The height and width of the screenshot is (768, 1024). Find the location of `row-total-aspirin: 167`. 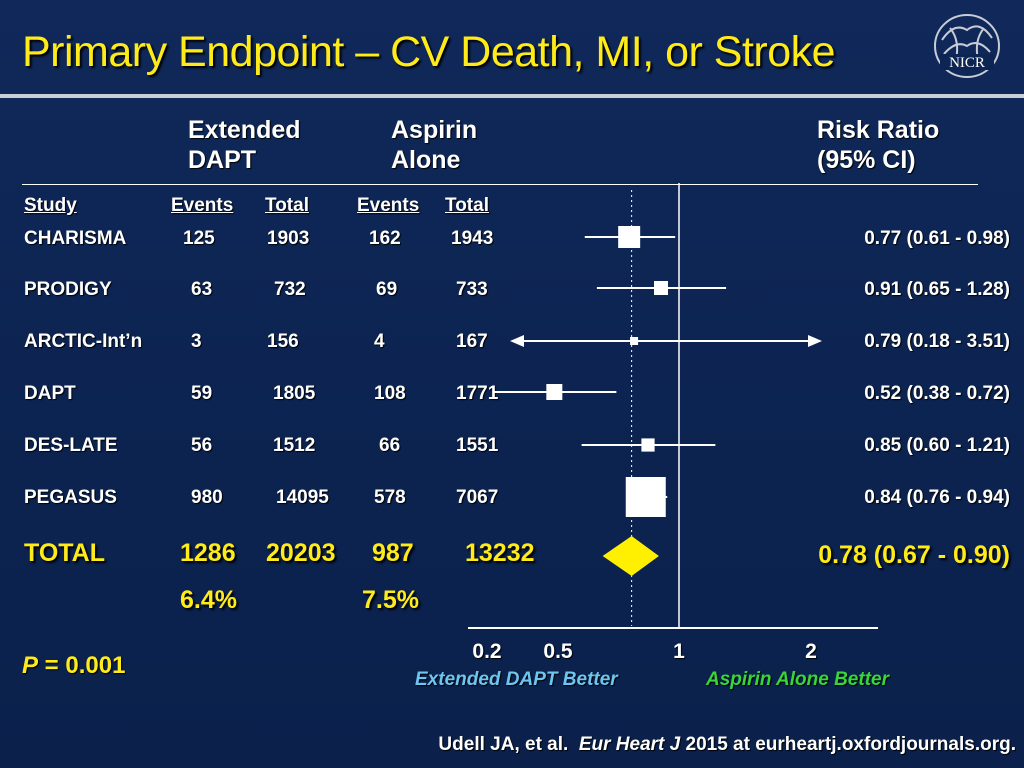

row-total-aspirin: 167 is located at coordinates (472, 341).